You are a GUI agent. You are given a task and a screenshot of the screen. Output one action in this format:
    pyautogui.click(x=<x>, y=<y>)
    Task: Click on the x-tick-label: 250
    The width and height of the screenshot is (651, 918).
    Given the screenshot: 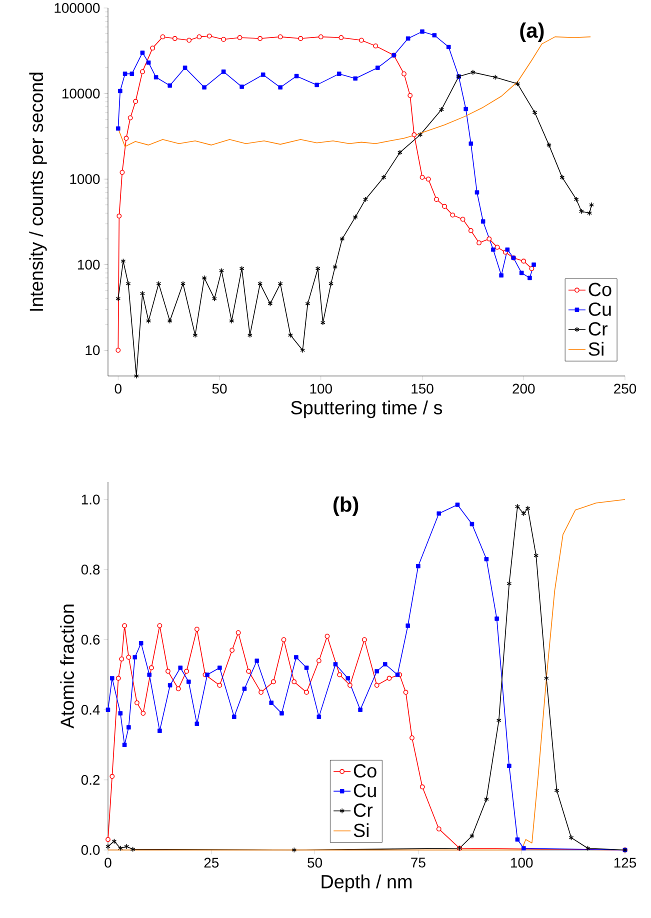 What is the action you would take?
    pyautogui.click(x=625, y=389)
    